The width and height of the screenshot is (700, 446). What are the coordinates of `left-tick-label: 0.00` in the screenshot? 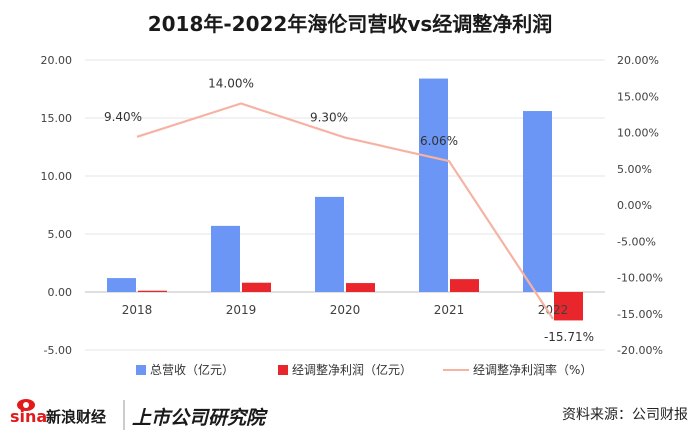 It's located at (60, 292).